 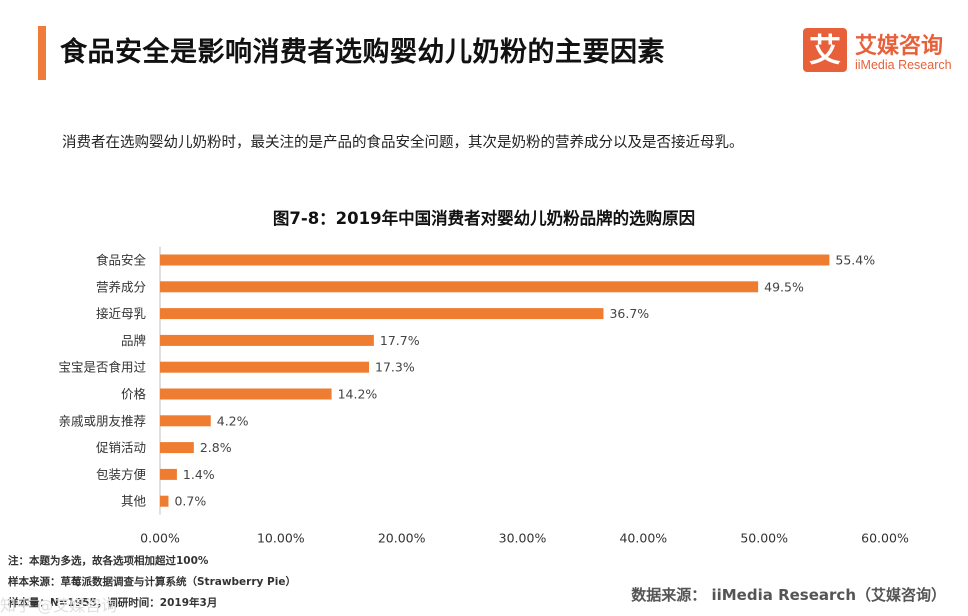 I want to click on data-label: 17.7%, so click(x=400, y=340).